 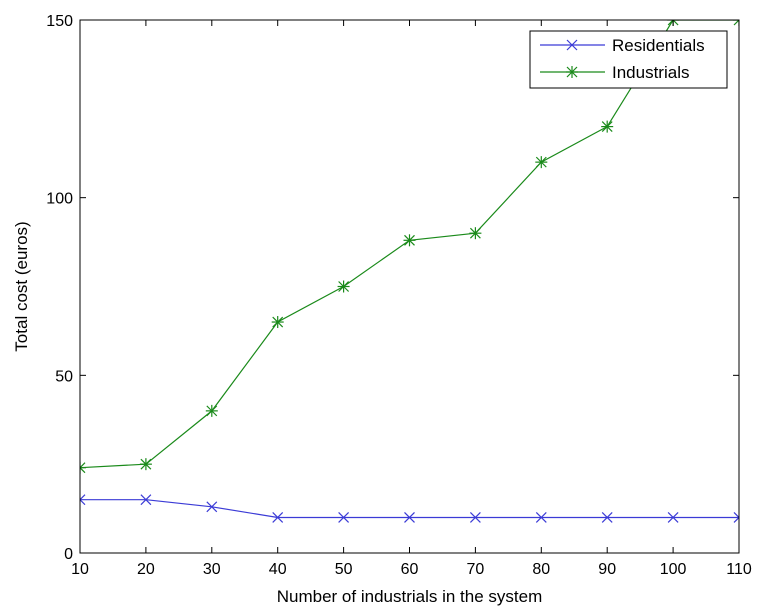 What do you see at coordinates (476, 569) in the screenshot?
I see `x-tick-label: 70` at bounding box center [476, 569].